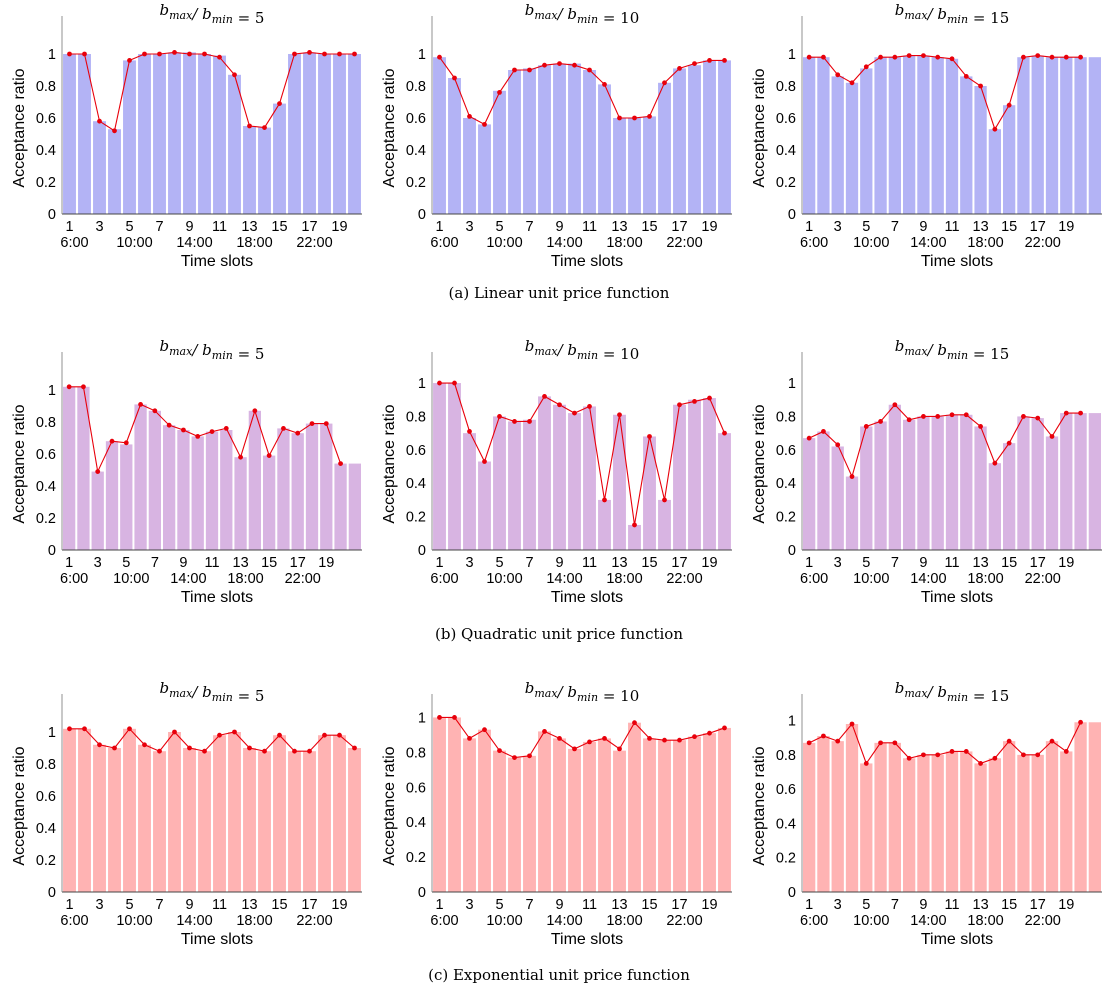 The width and height of the screenshot is (1118, 1000). Describe the element at coordinates (212, 739) in the screenshot. I see `series-line` at that location.